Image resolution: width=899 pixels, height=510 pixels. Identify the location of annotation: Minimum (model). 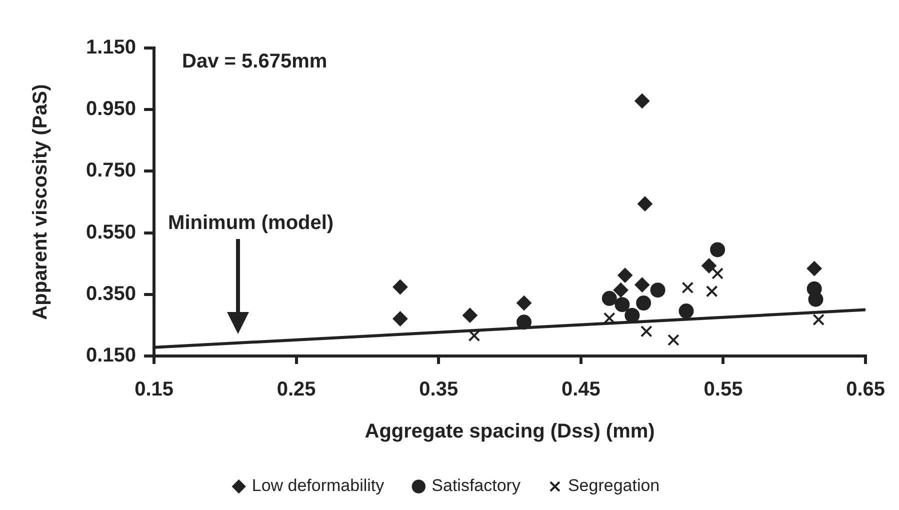
(251, 223).